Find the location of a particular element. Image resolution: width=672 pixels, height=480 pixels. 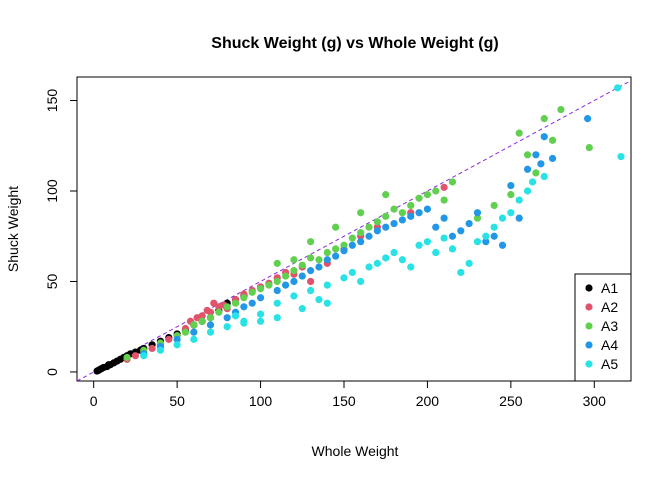

legend-label: A1 is located at coordinates (609, 288).